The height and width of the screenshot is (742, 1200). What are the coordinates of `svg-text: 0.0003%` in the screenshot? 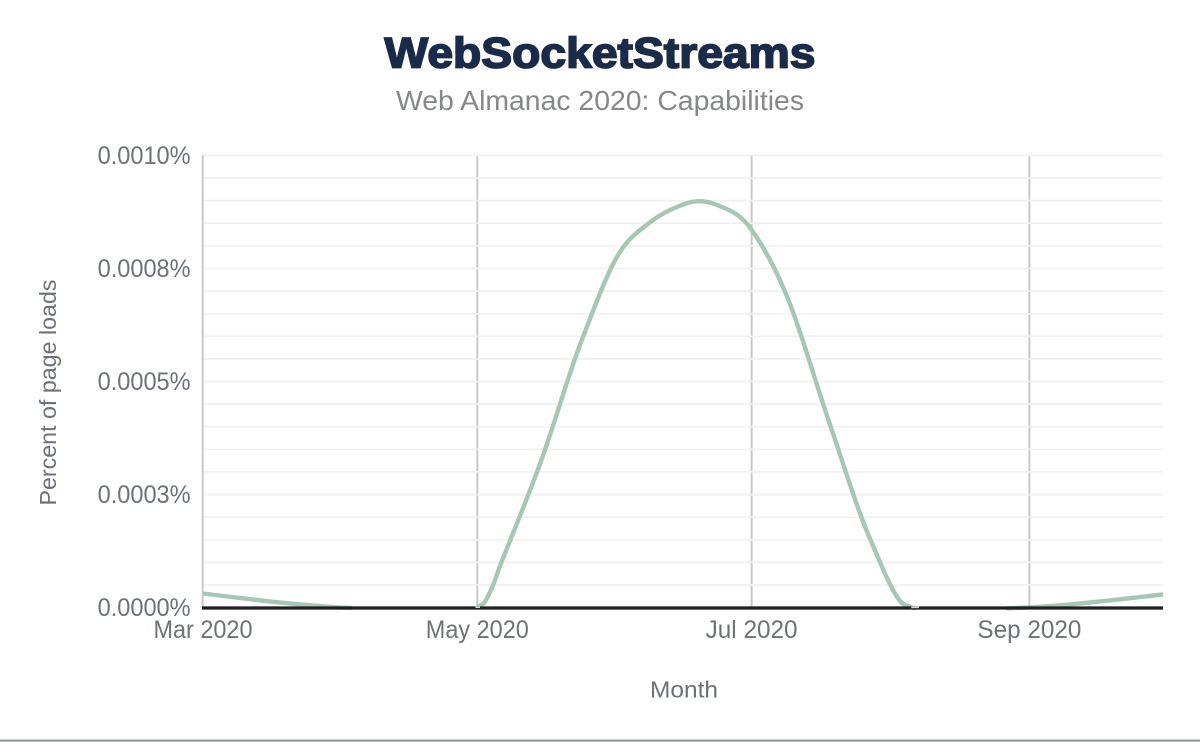 It's located at (144, 495).